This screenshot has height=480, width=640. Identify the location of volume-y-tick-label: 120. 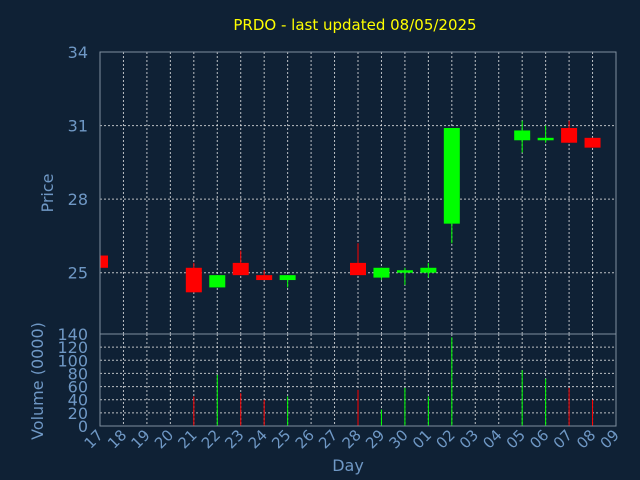
(72, 347).